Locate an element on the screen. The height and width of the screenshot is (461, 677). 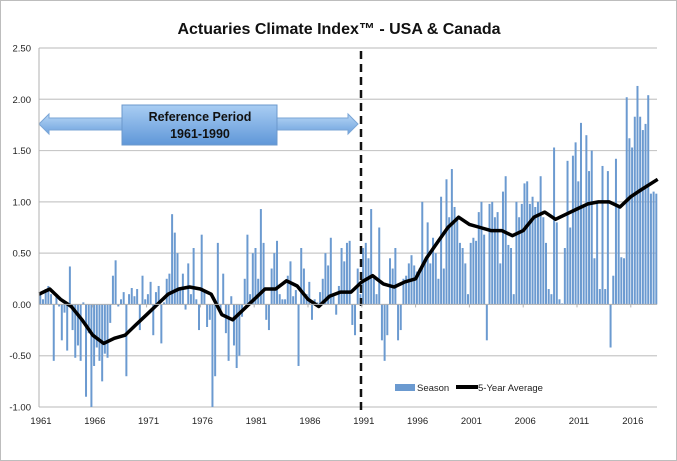
x-tick-label: 1996 is located at coordinates (417, 421).